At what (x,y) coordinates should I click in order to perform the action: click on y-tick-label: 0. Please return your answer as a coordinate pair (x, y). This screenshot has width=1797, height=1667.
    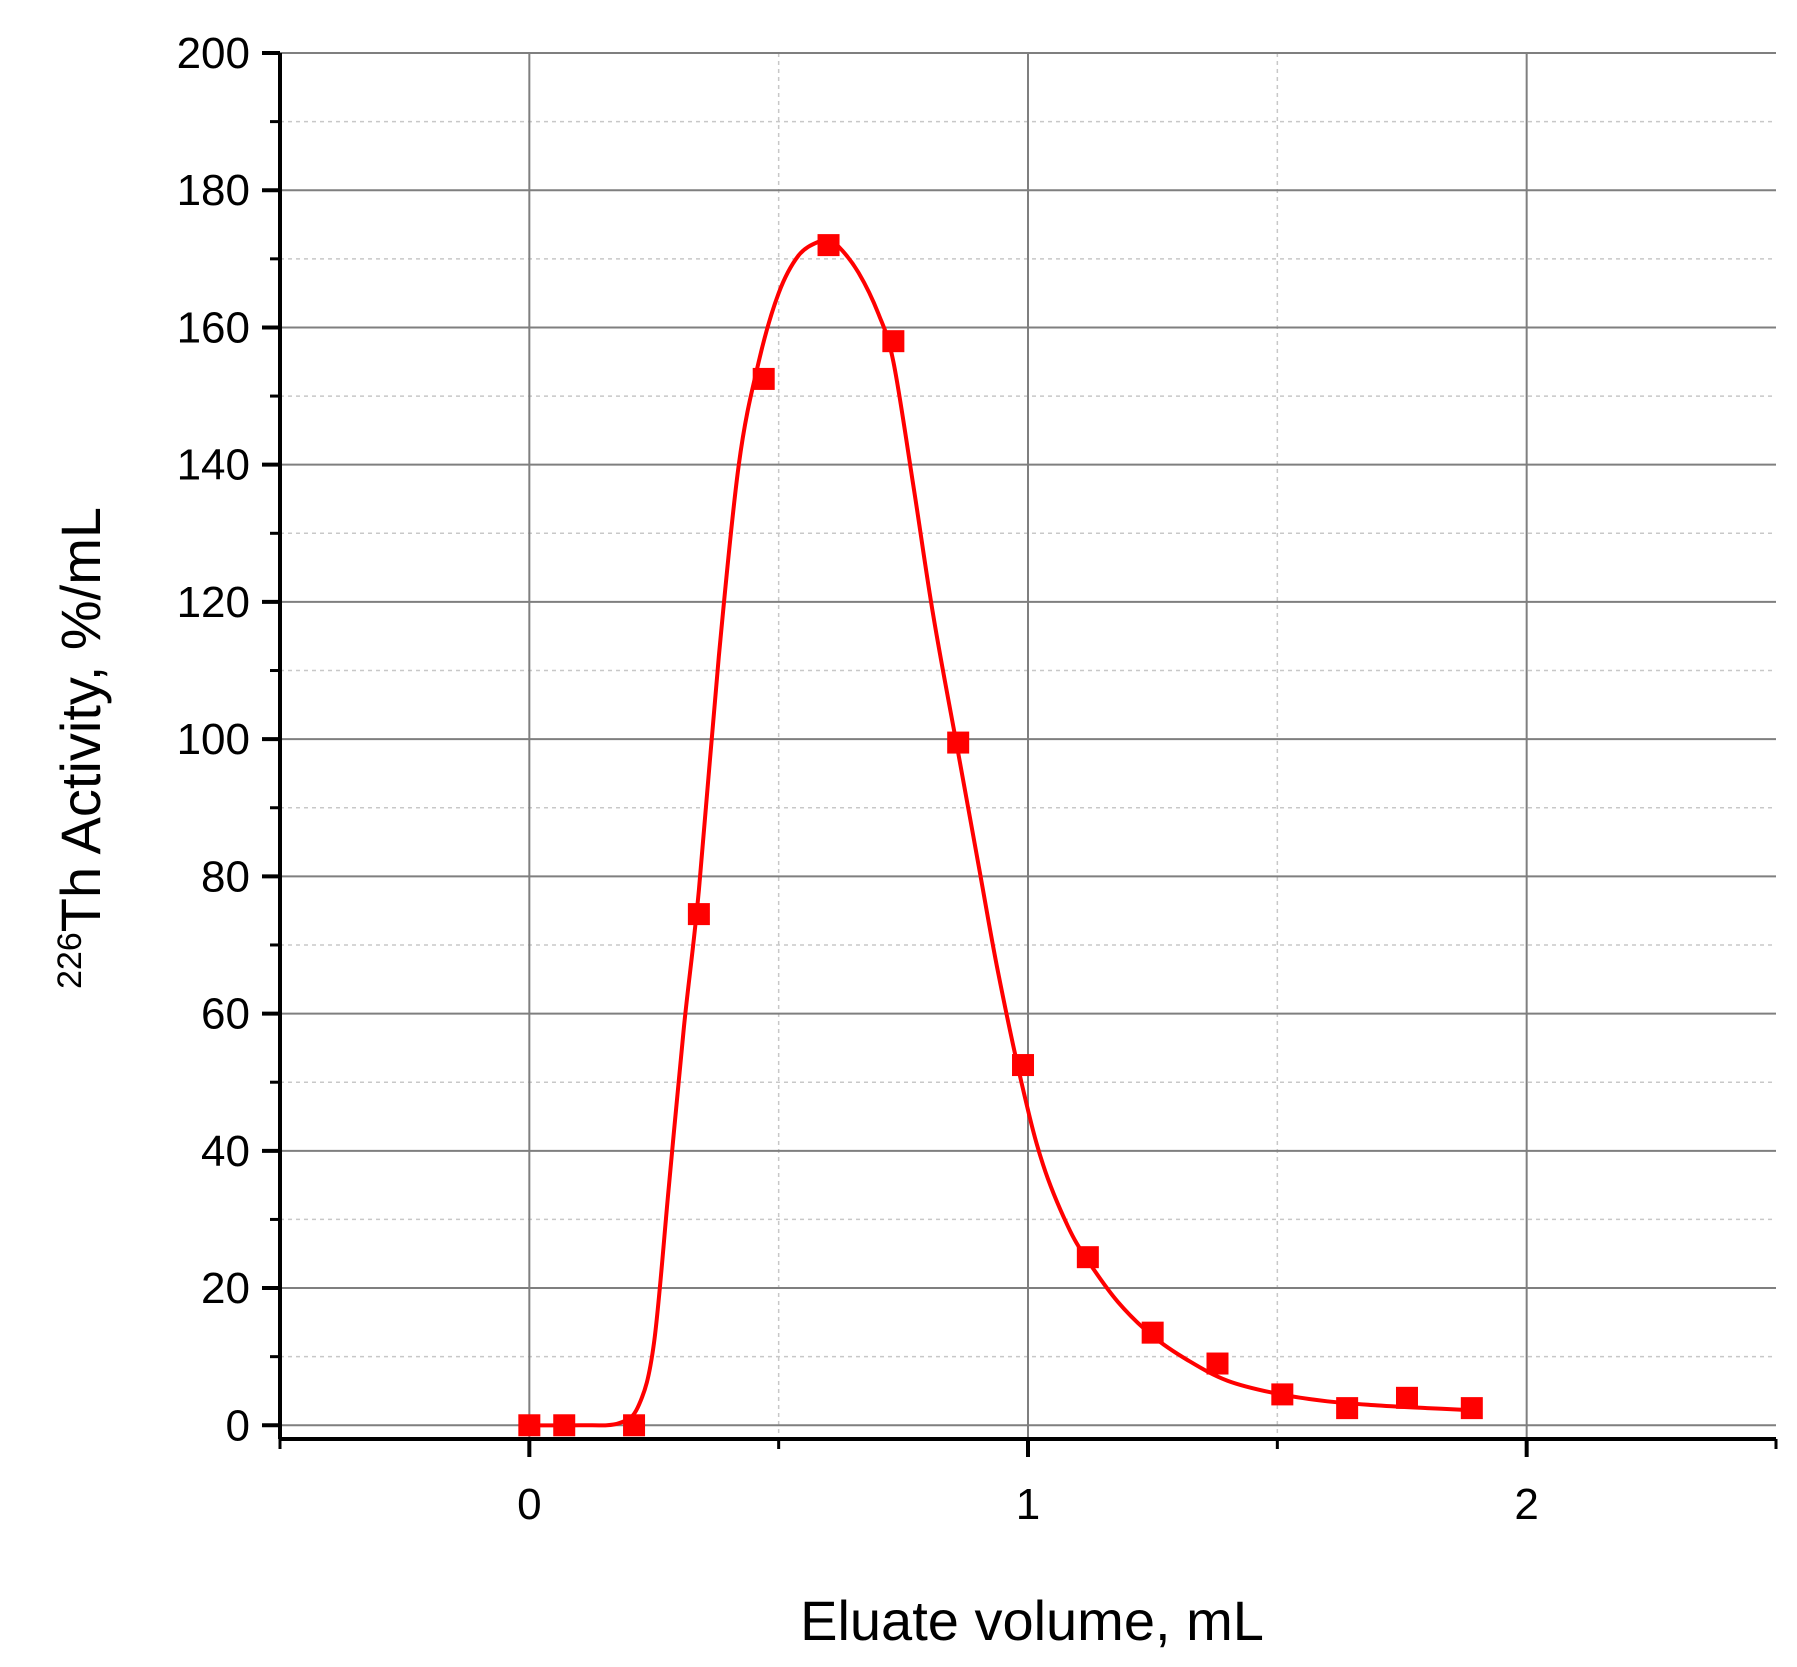
    Looking at the image, I should click on (238, 1425).